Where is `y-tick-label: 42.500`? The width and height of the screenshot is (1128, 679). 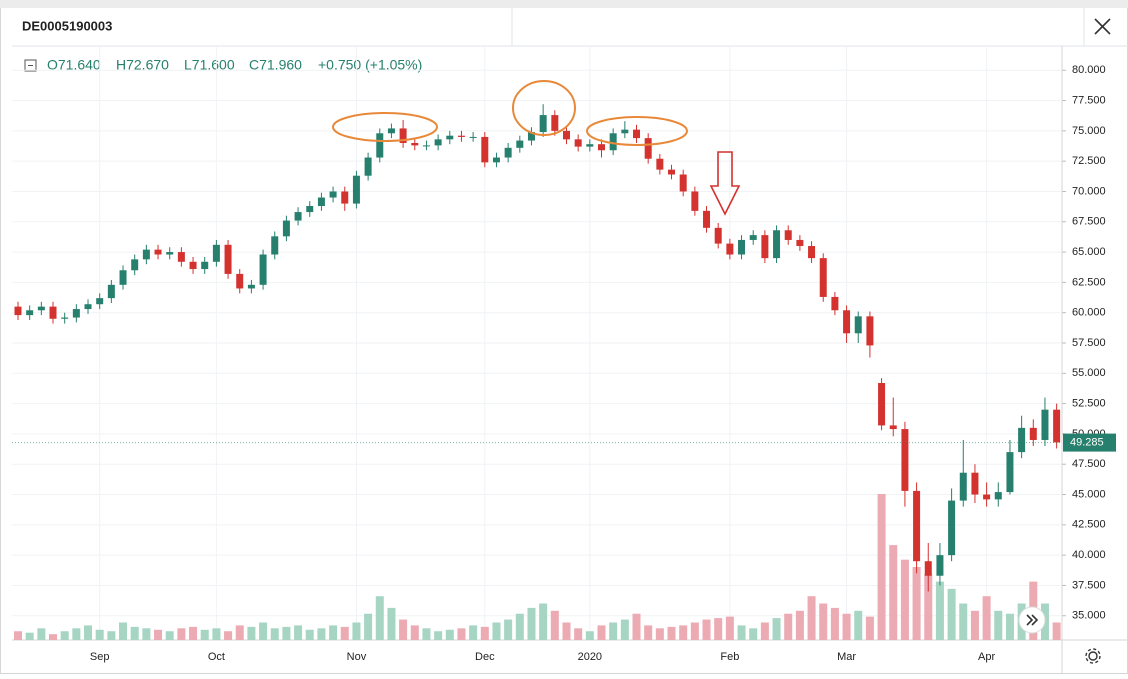
y-tick-label: 42.500 is located at coordinates (1089, 525).